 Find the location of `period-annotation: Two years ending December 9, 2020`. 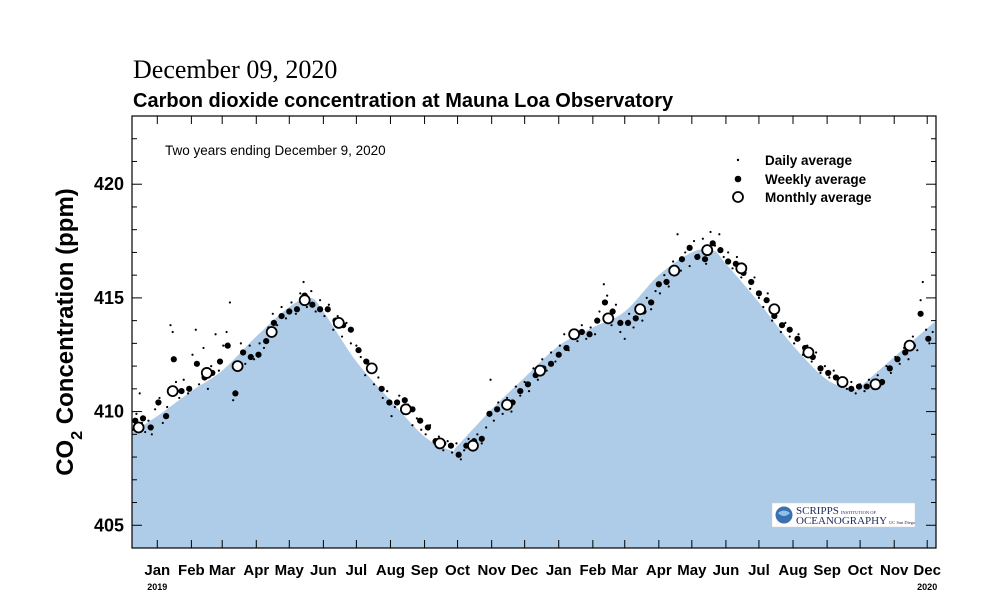

period-annotation: Two years ending December 9, 2020 is located at coordinates (275, 150).